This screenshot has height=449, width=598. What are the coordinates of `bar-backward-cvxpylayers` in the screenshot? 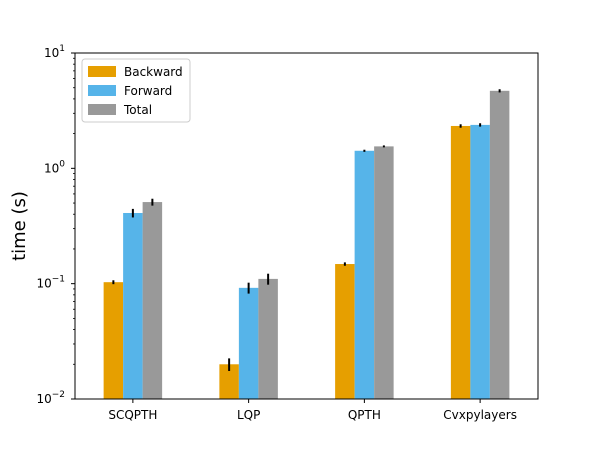 It's located at (460, 262).